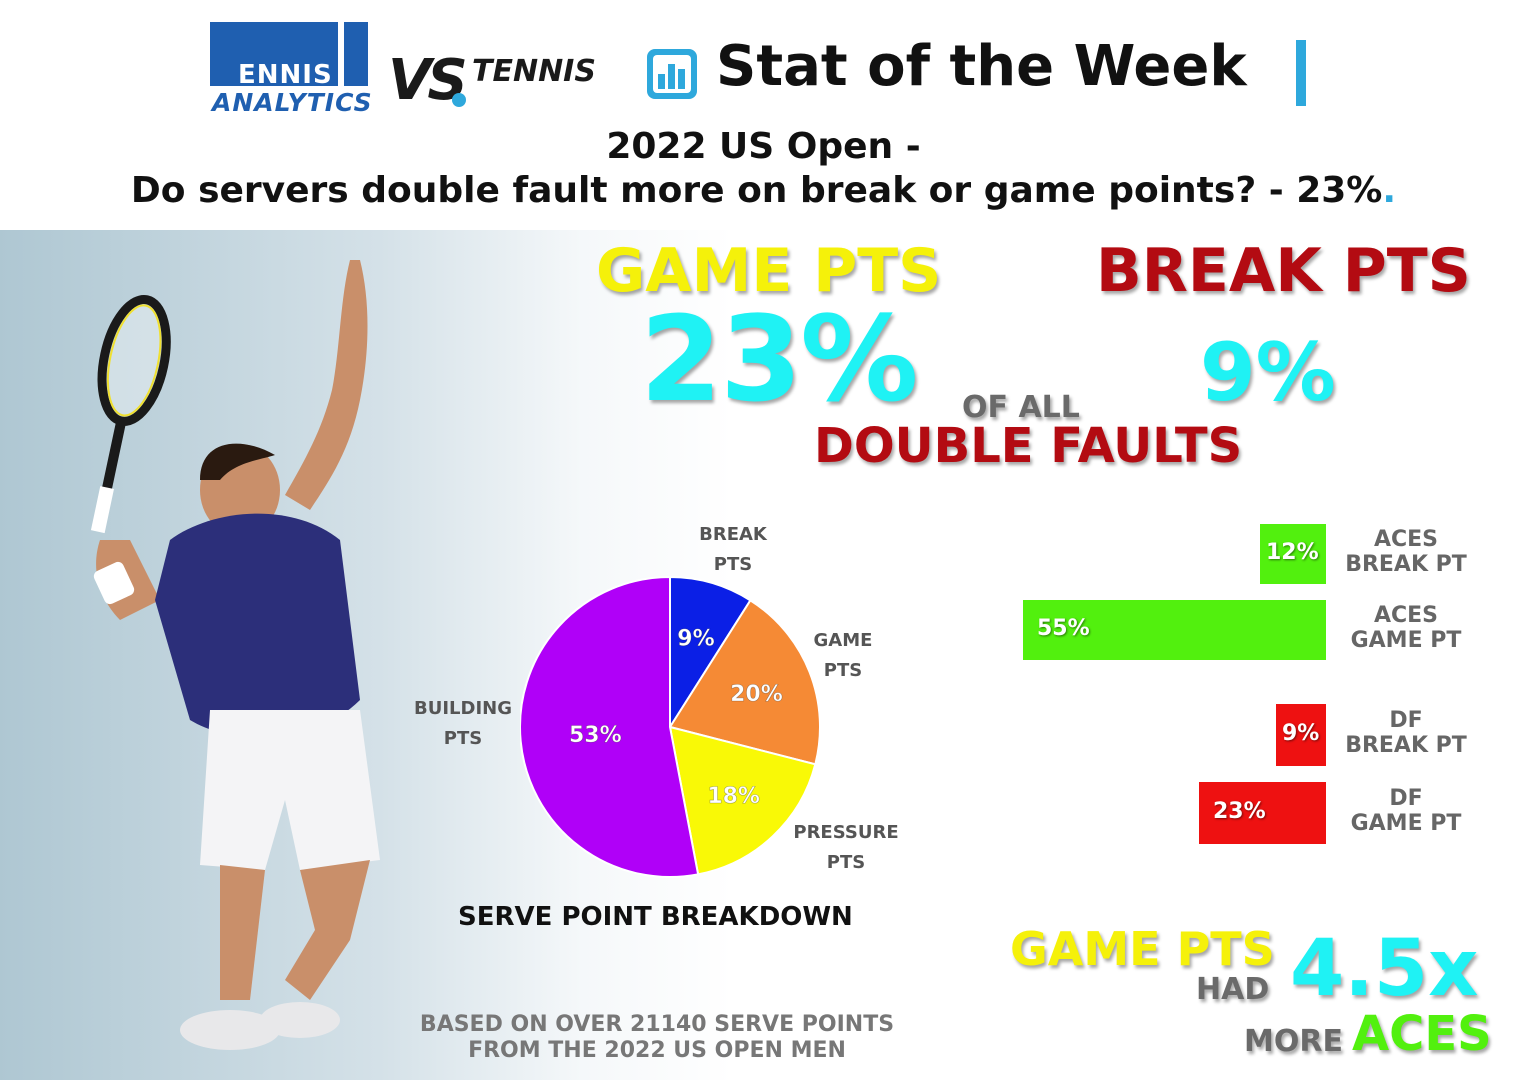  I want to click on headline-line1: 2022 US Open -, so click(763, 146).